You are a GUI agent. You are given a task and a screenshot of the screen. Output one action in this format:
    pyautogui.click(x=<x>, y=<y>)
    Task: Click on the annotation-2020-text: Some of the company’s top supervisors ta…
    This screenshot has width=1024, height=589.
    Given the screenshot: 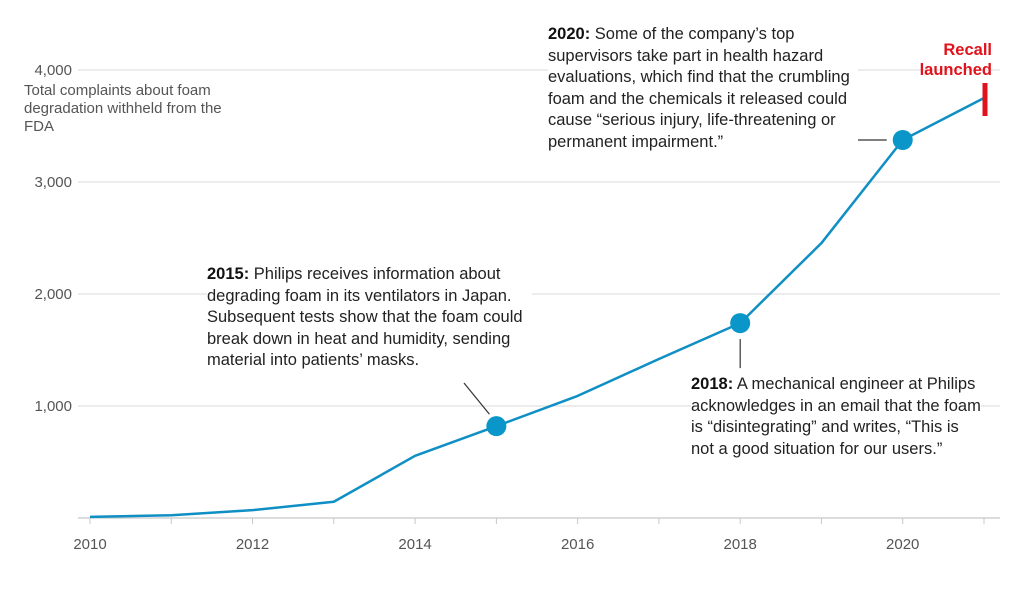 What is the action you would take?
    pyautogui.click(x=699, y=88)
    